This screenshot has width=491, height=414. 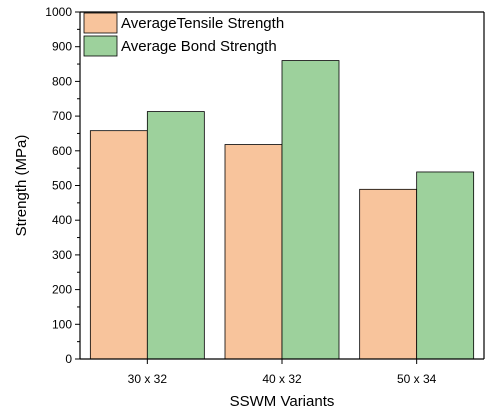 I want to click on y-tick-label: 900, so click(x=62, y=47).